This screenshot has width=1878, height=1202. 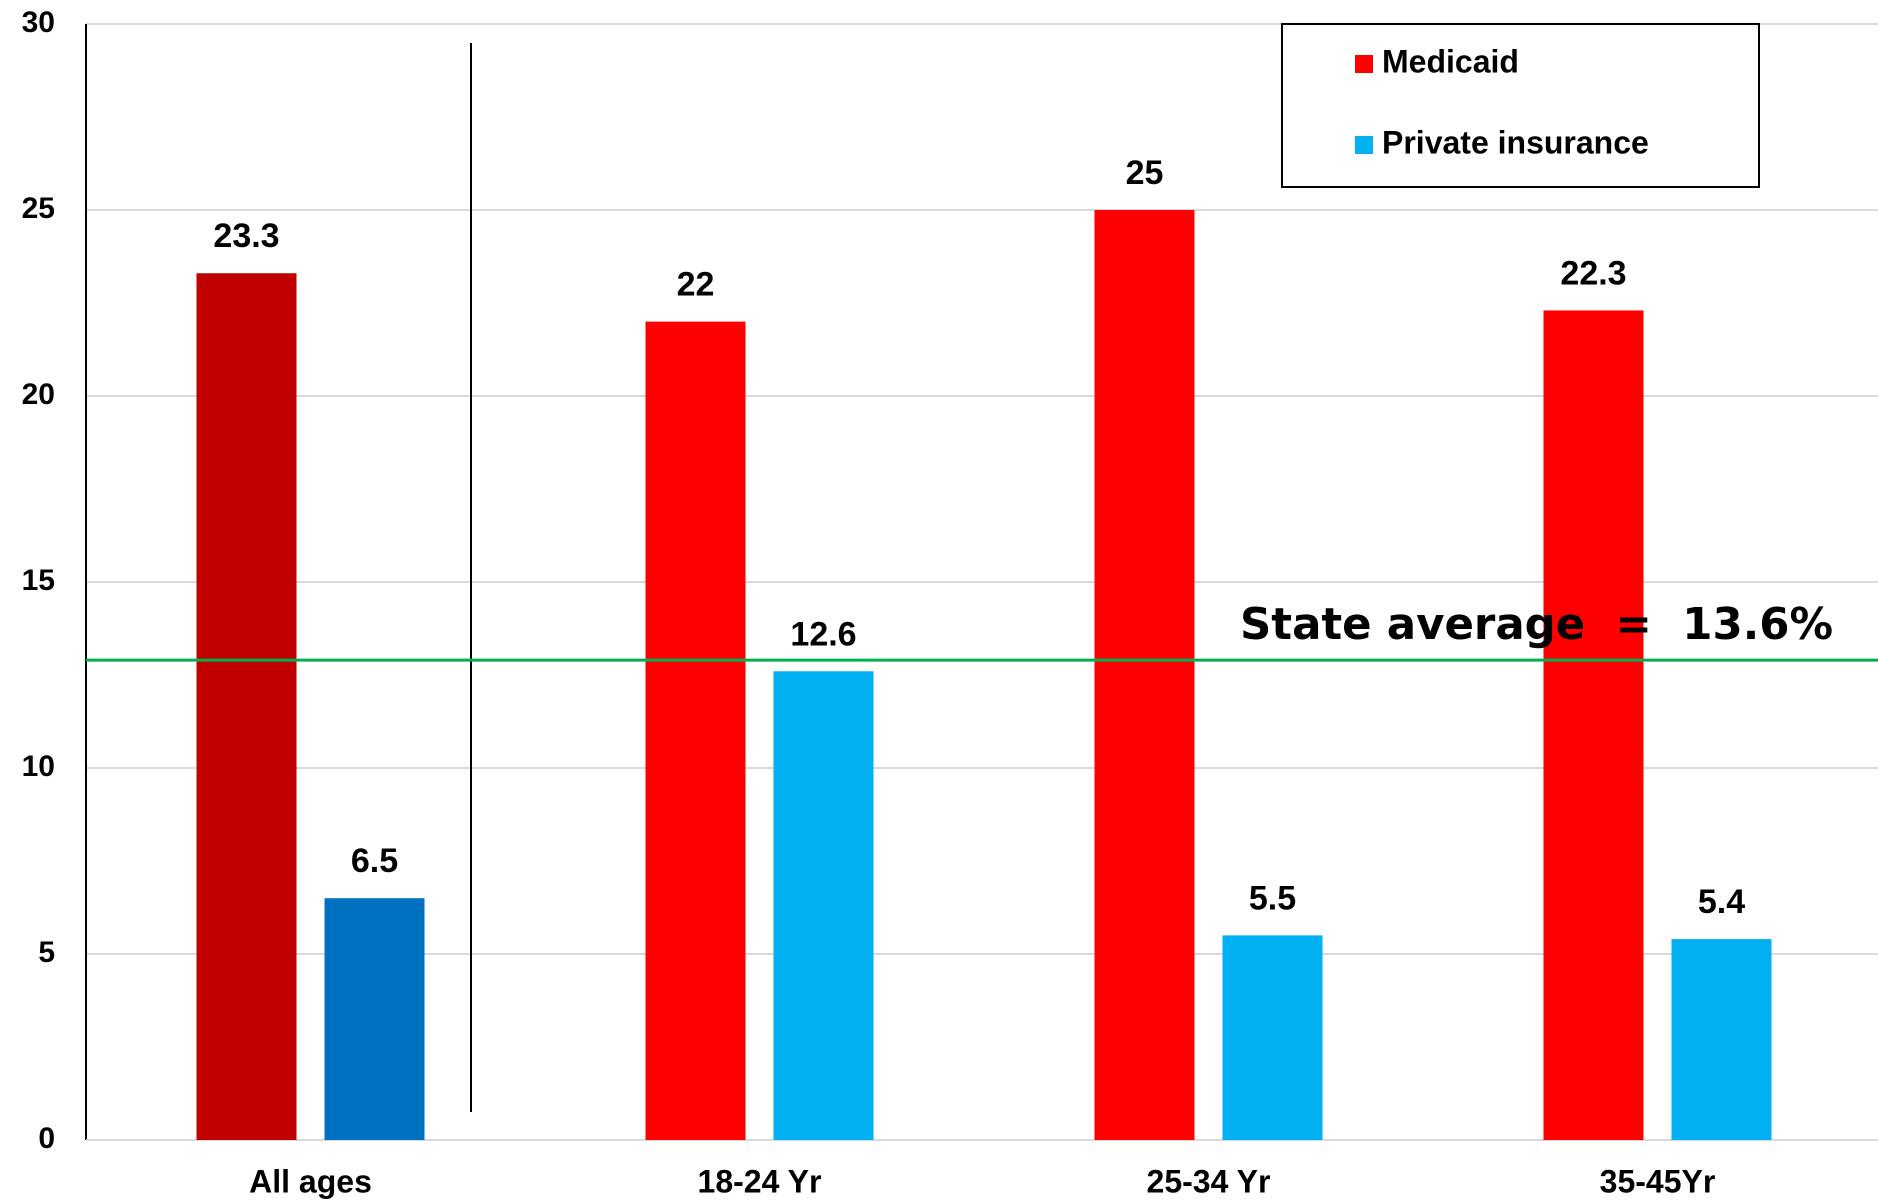 What do you see at coordinates (46, 952) in the screenshot?
I see `y-tick-label: 5` at bounding box center [46, 952].